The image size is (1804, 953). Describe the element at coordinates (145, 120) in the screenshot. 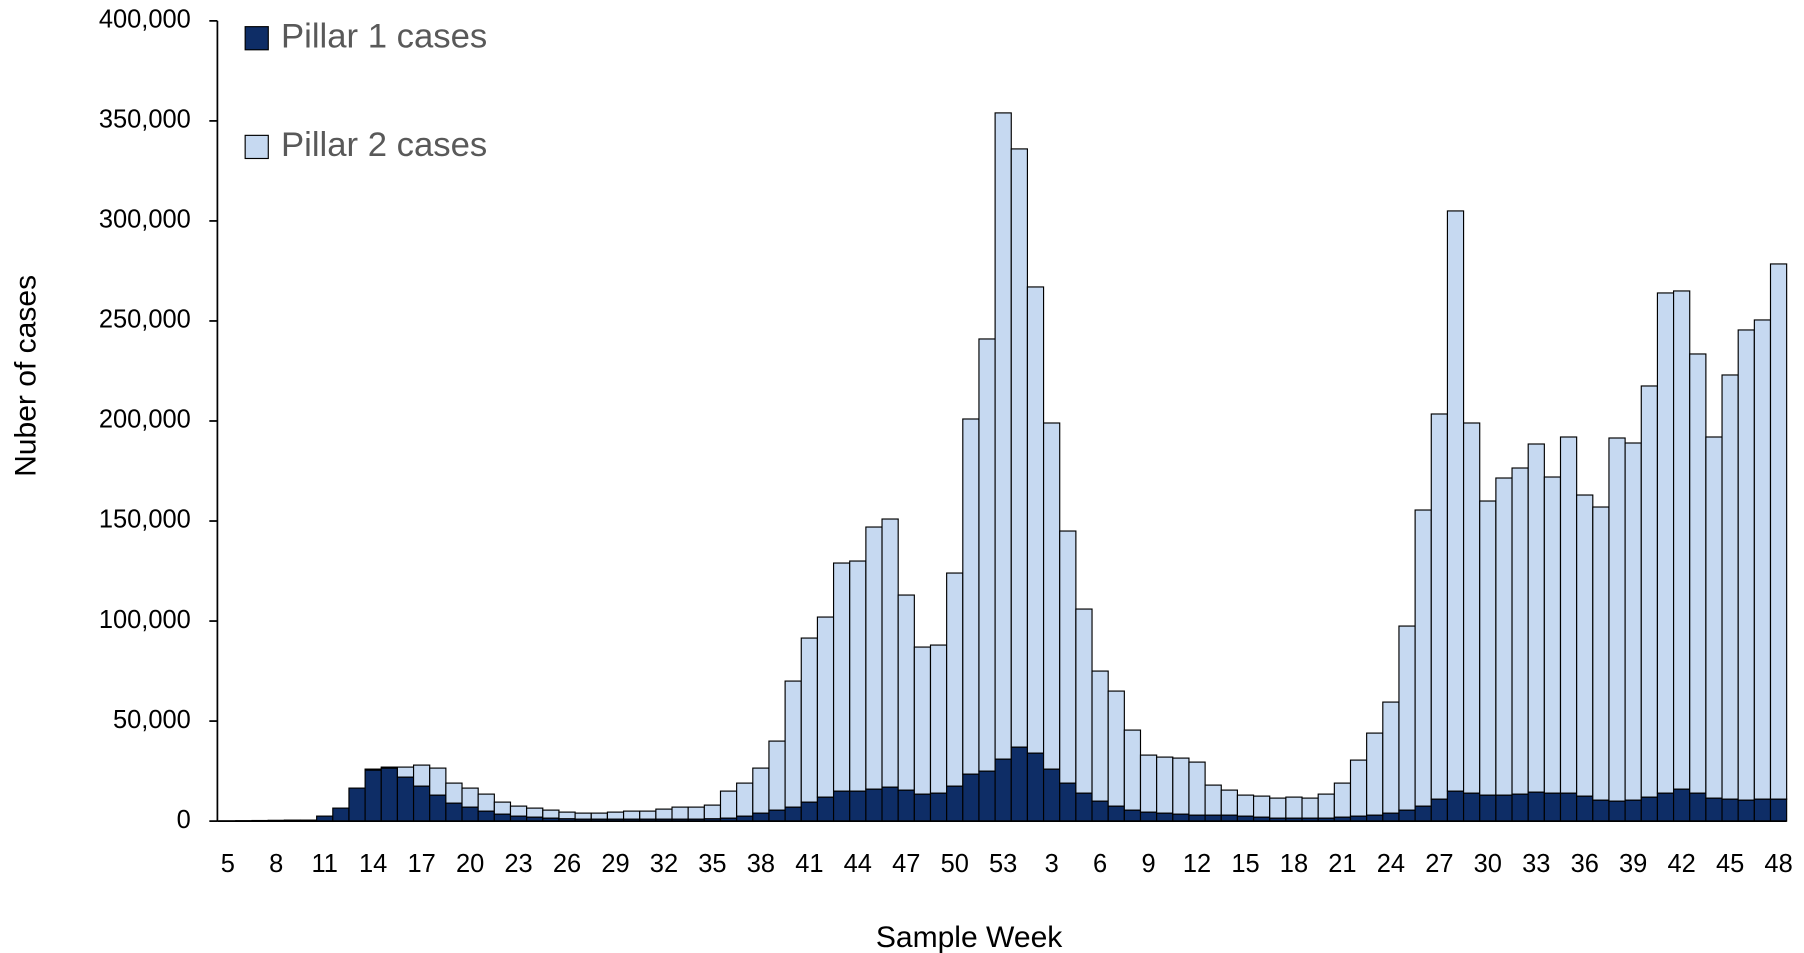

I see `y-tick-label: 350,000` at that location.